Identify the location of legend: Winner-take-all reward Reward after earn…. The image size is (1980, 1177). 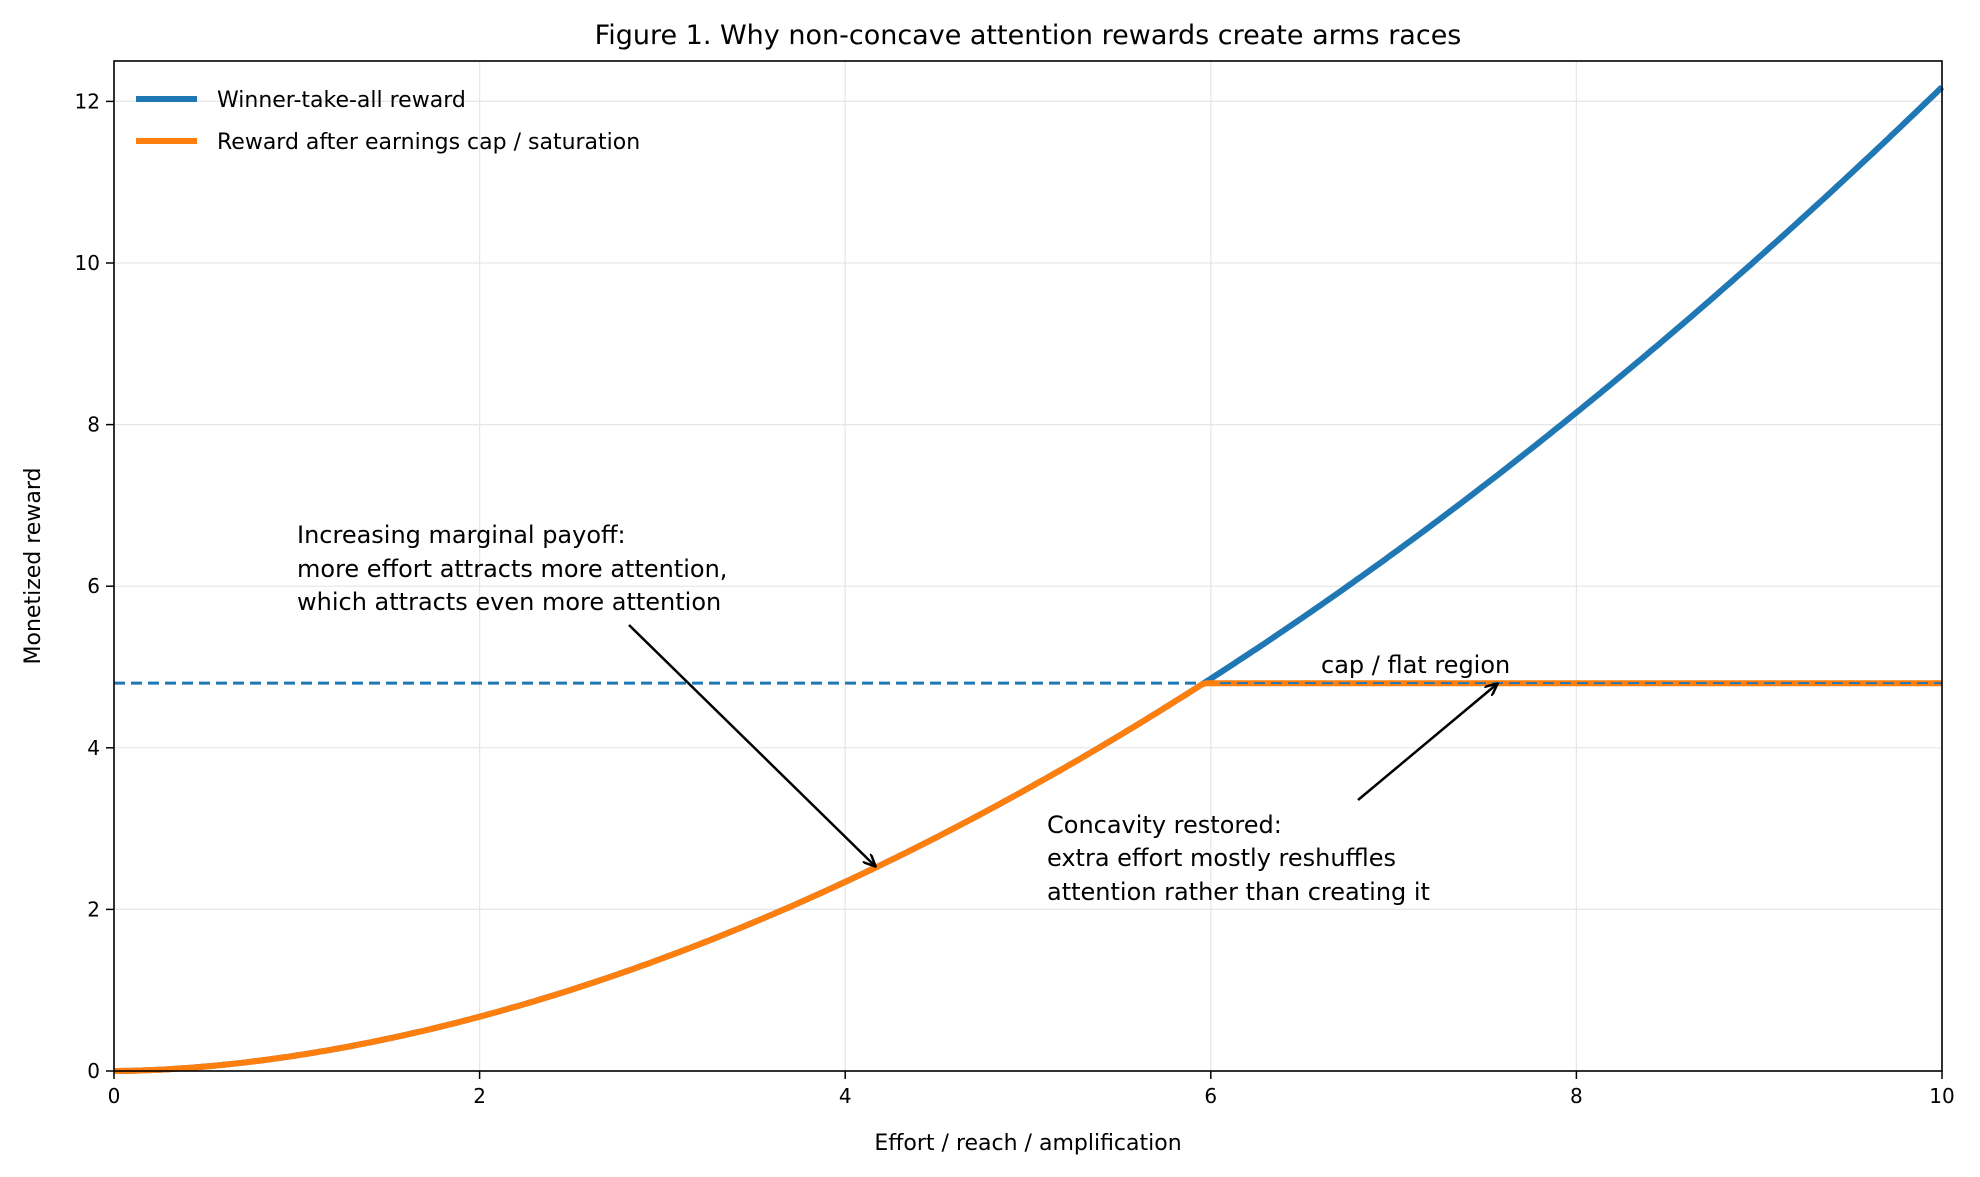
(388, 121).